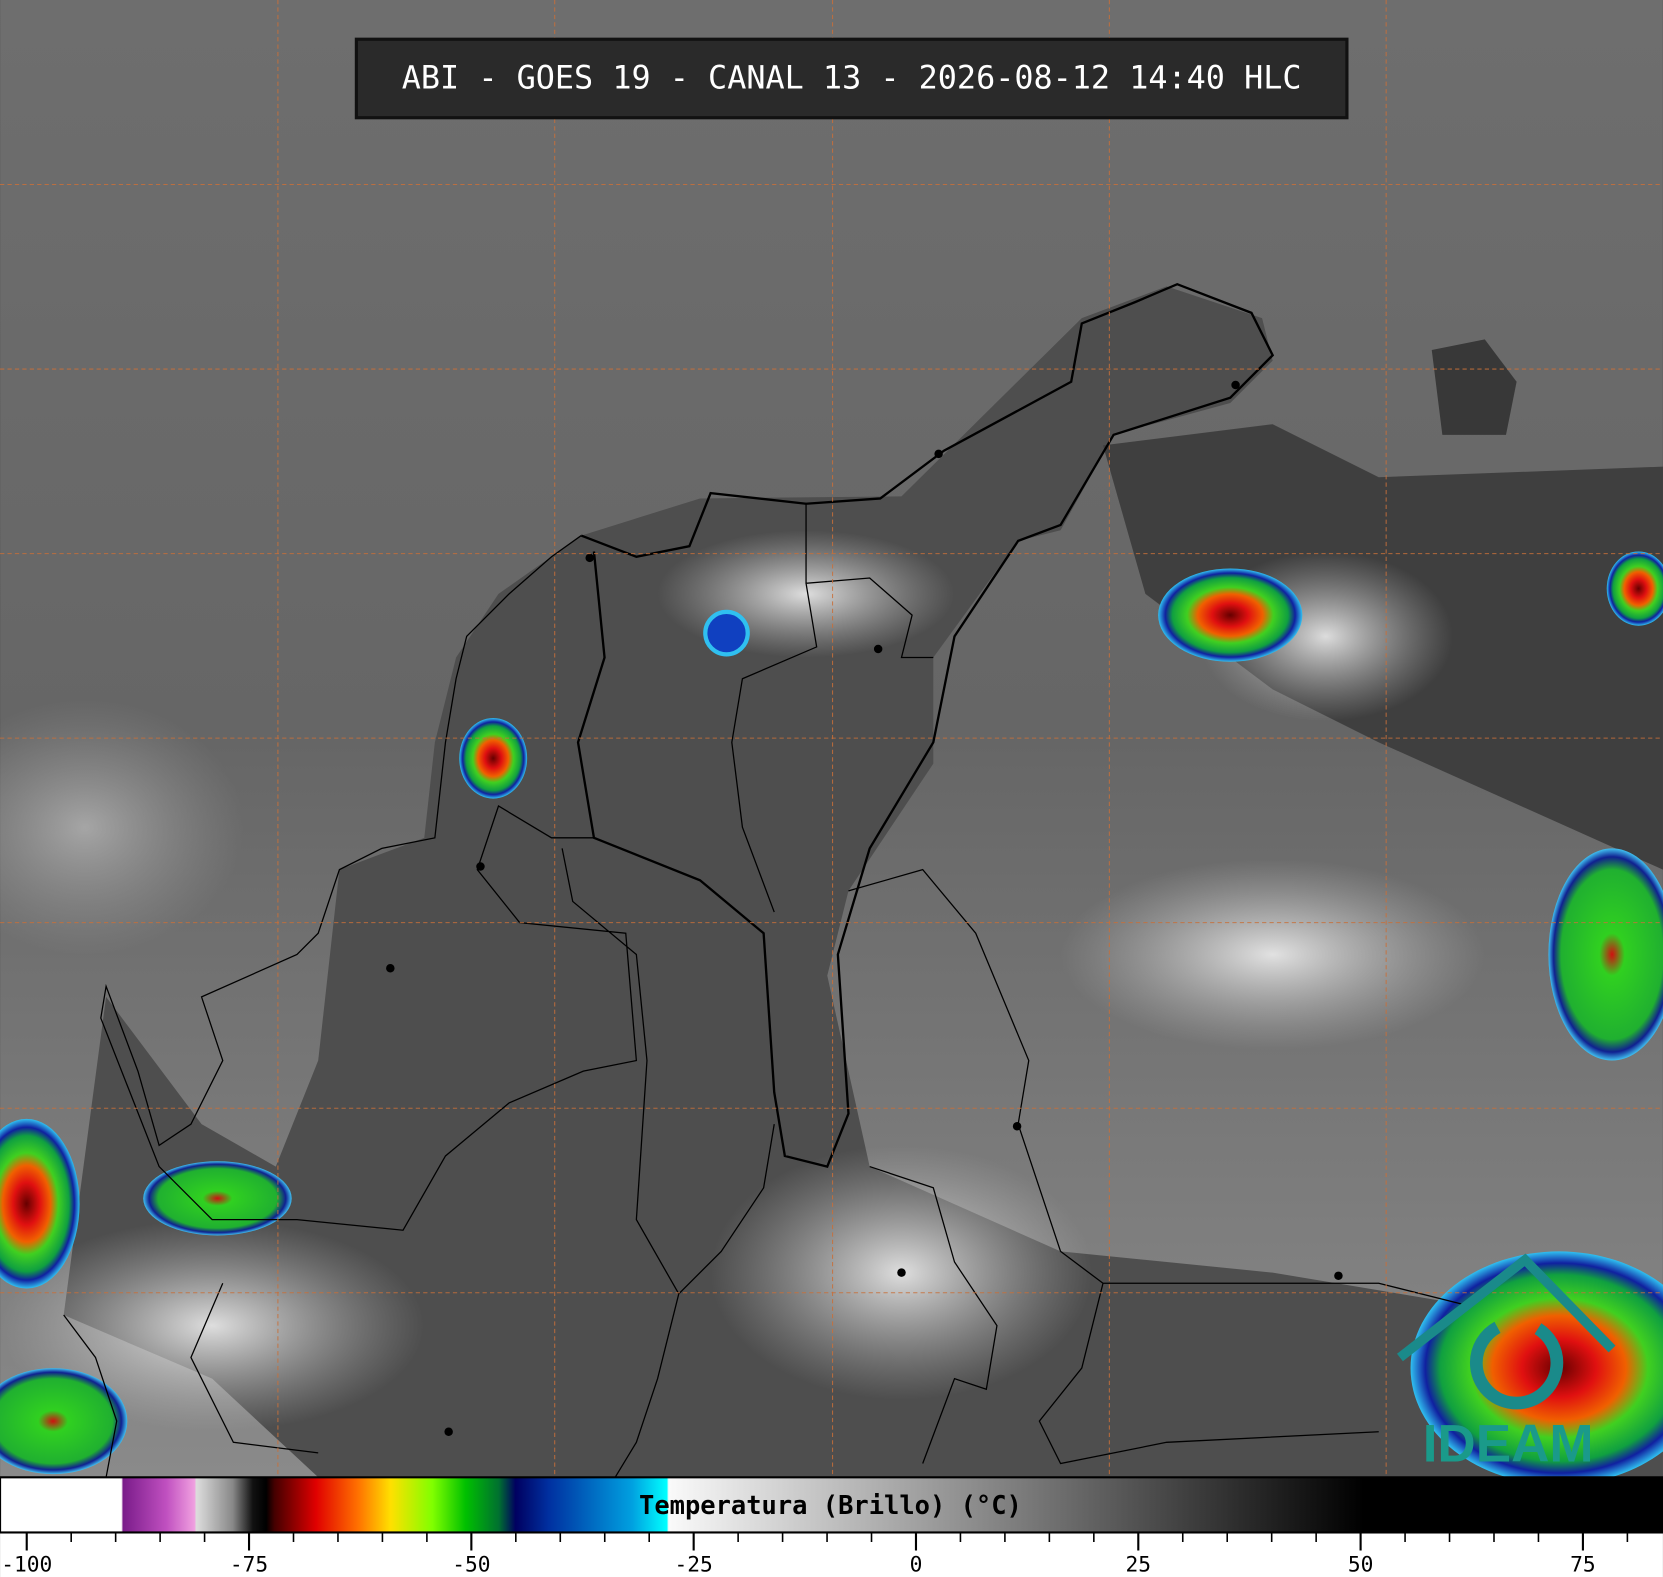 This screenshot has width=1663, height=1577. Describe the element at coordinates (1361, 1564) in the screenshot. I see `tick-label: 50` at that location.